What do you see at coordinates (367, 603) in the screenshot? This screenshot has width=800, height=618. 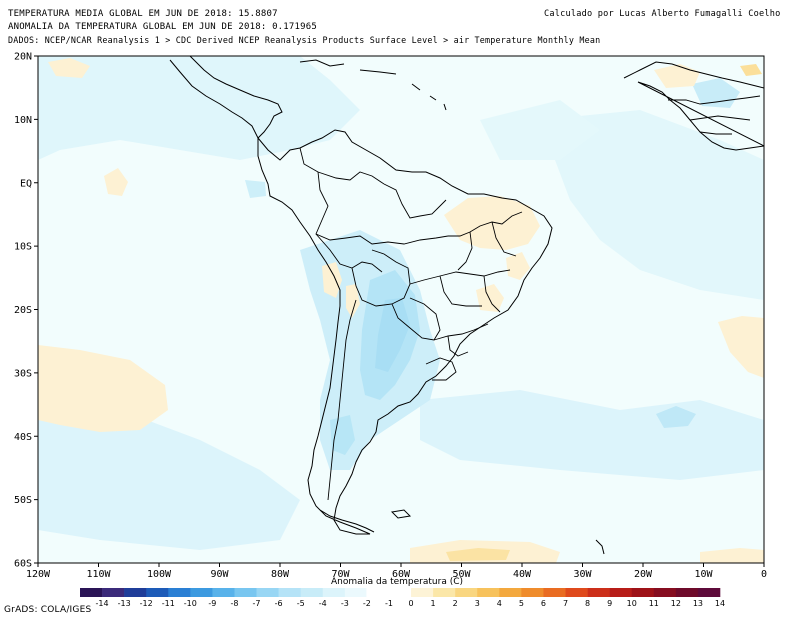 I see `colorbar-label: -2` at bounding box center [367, 603].